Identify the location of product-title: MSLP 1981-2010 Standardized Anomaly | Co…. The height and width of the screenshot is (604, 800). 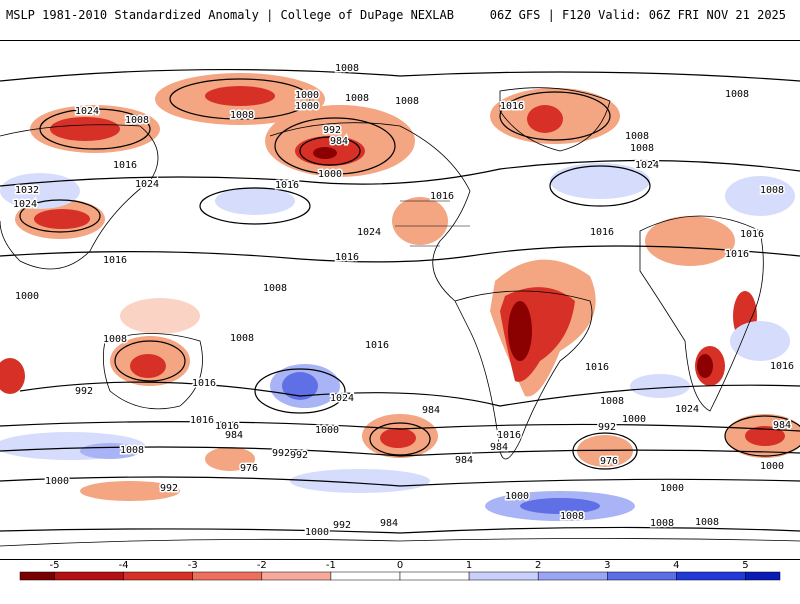
(230, 15).